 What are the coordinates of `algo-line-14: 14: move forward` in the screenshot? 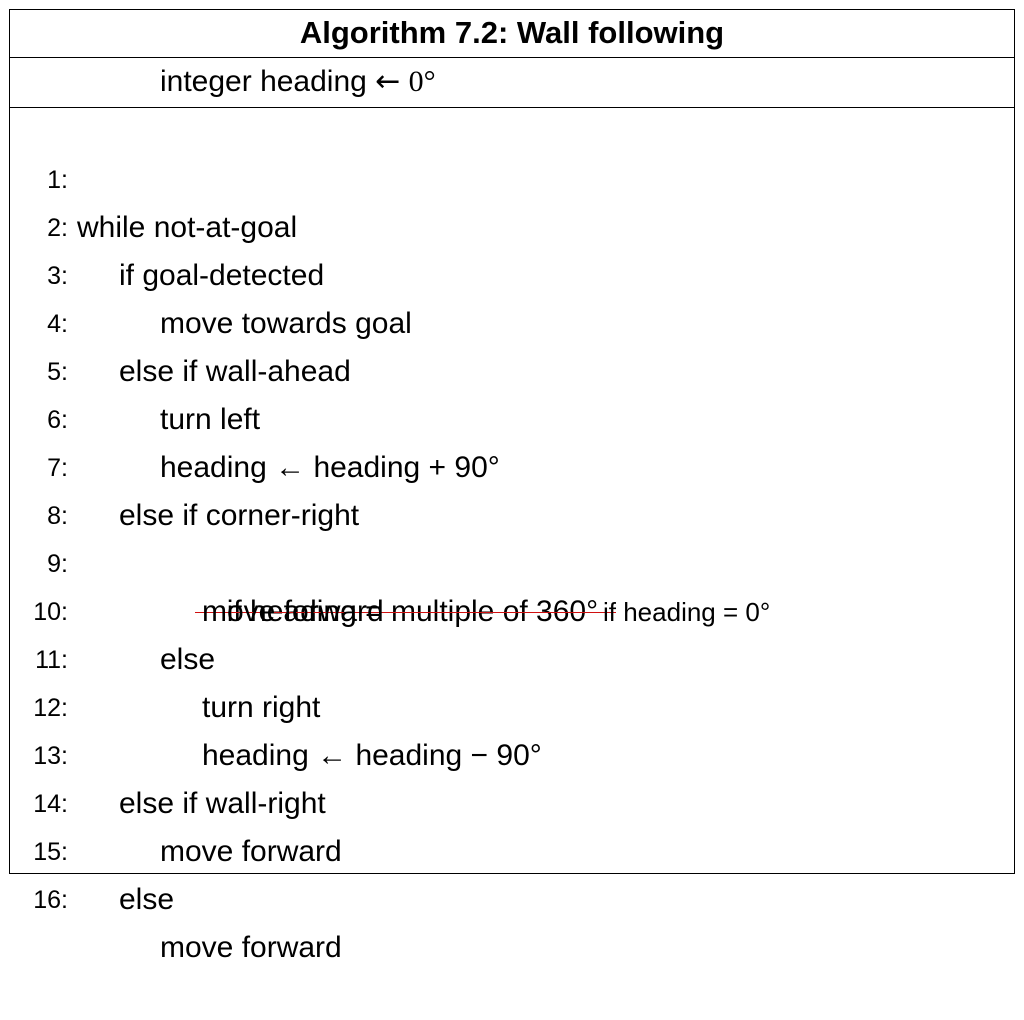 It's located at (512, 800).